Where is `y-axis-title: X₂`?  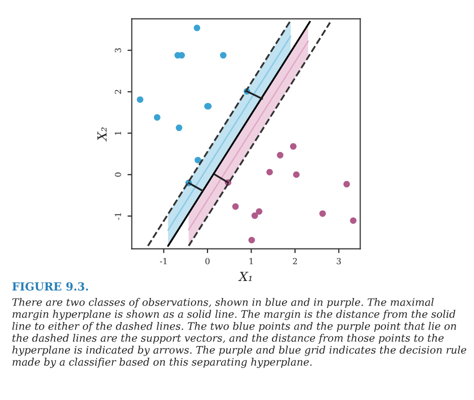 y-axis-title: X₂ is located at coordinates (102, 134).